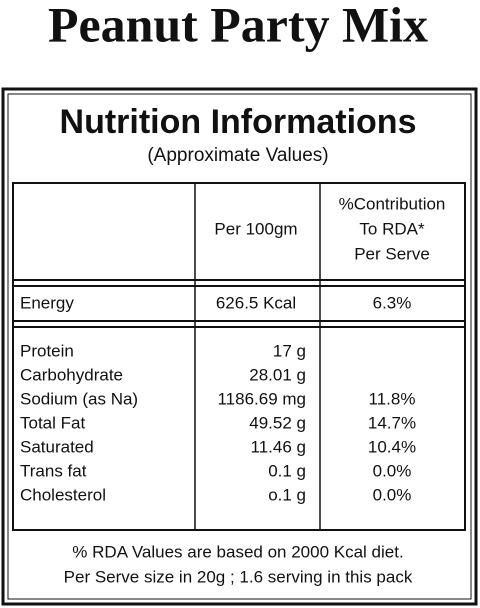  I want to click on row-value: 1186.69 mg, so click(261, 398).